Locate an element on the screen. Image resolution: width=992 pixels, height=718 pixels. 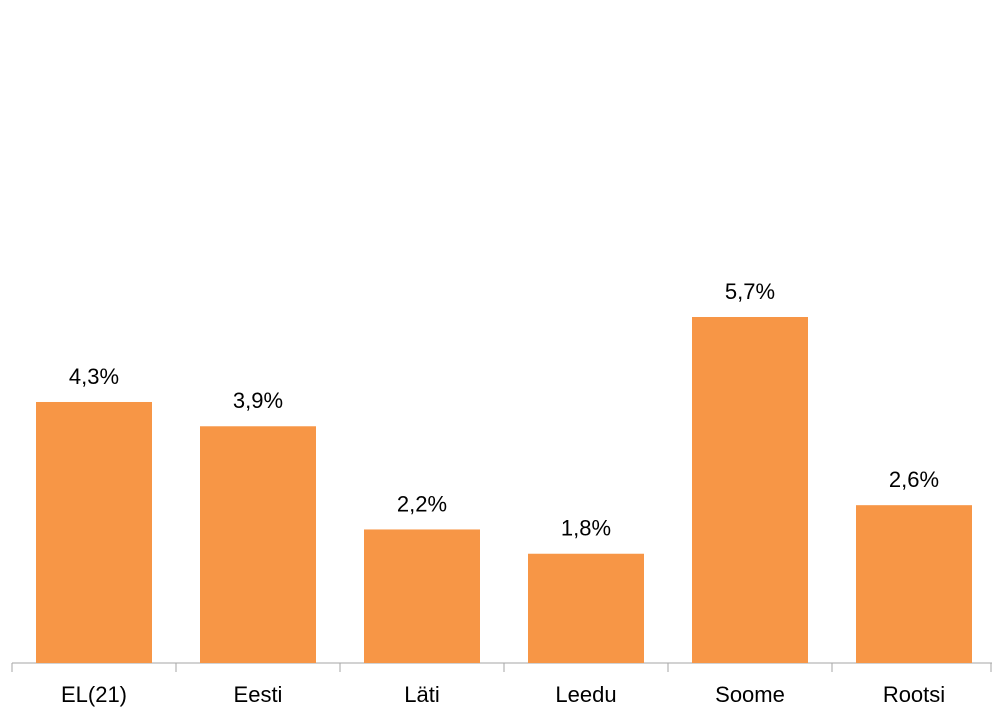
value-label: 1,8% is located at coordinates (586, 528).